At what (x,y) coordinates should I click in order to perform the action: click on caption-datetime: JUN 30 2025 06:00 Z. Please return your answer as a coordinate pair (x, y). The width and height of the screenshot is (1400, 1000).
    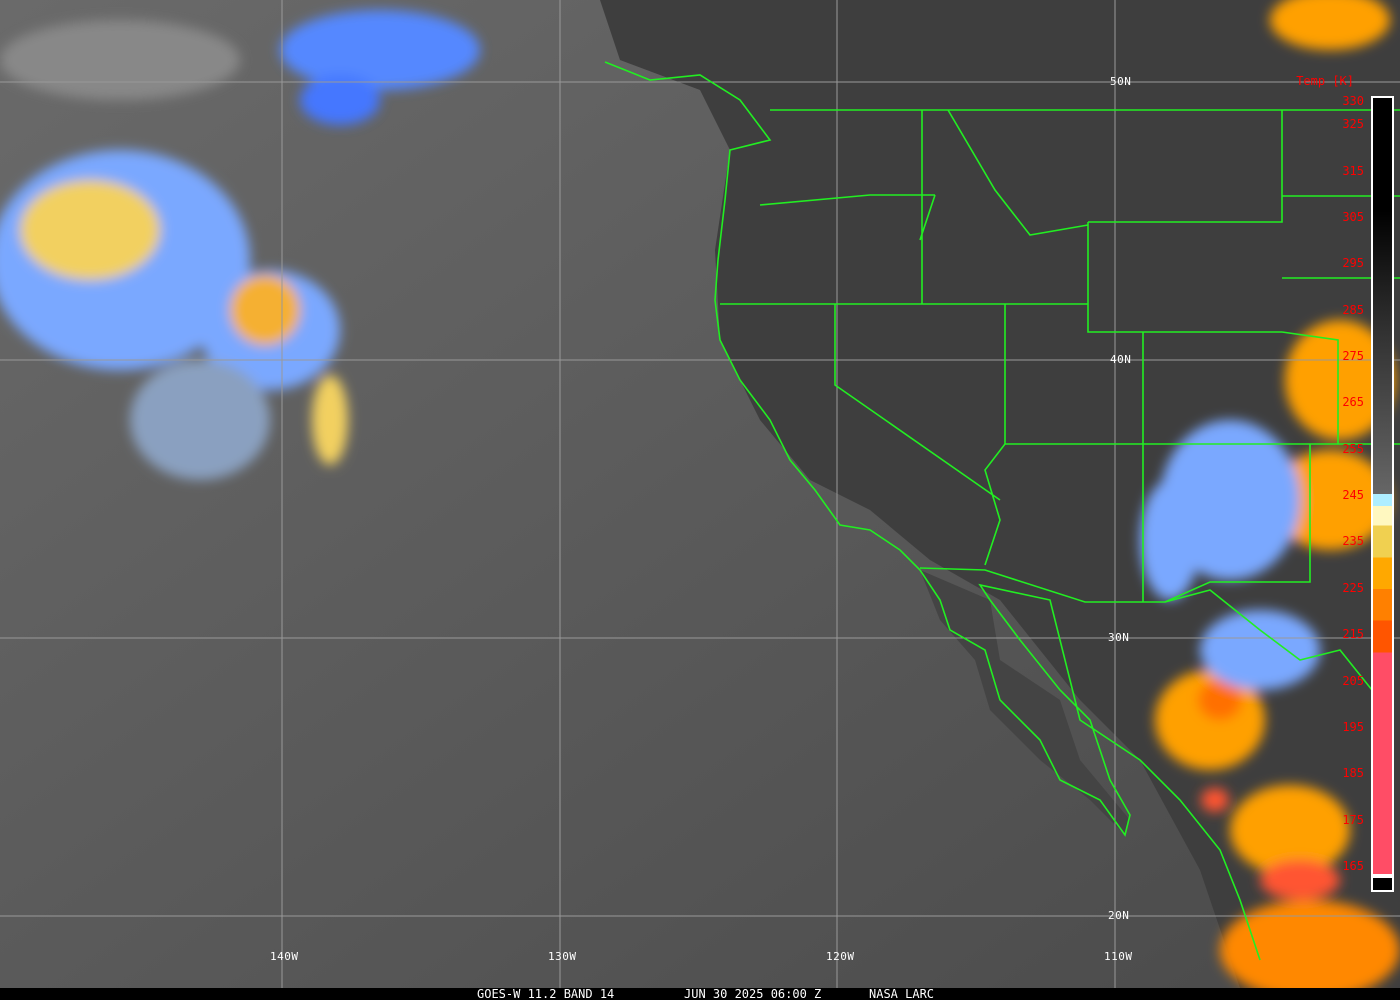
    Looking at the image, I should click on (753, 993).